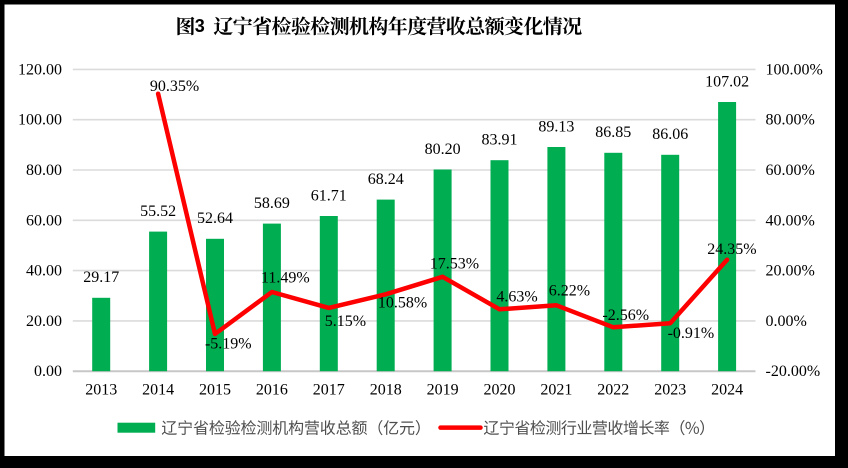 The height and width of the screenshot is (468, 848). I want to click on svg-text: 20.00%, so click(790, 271).